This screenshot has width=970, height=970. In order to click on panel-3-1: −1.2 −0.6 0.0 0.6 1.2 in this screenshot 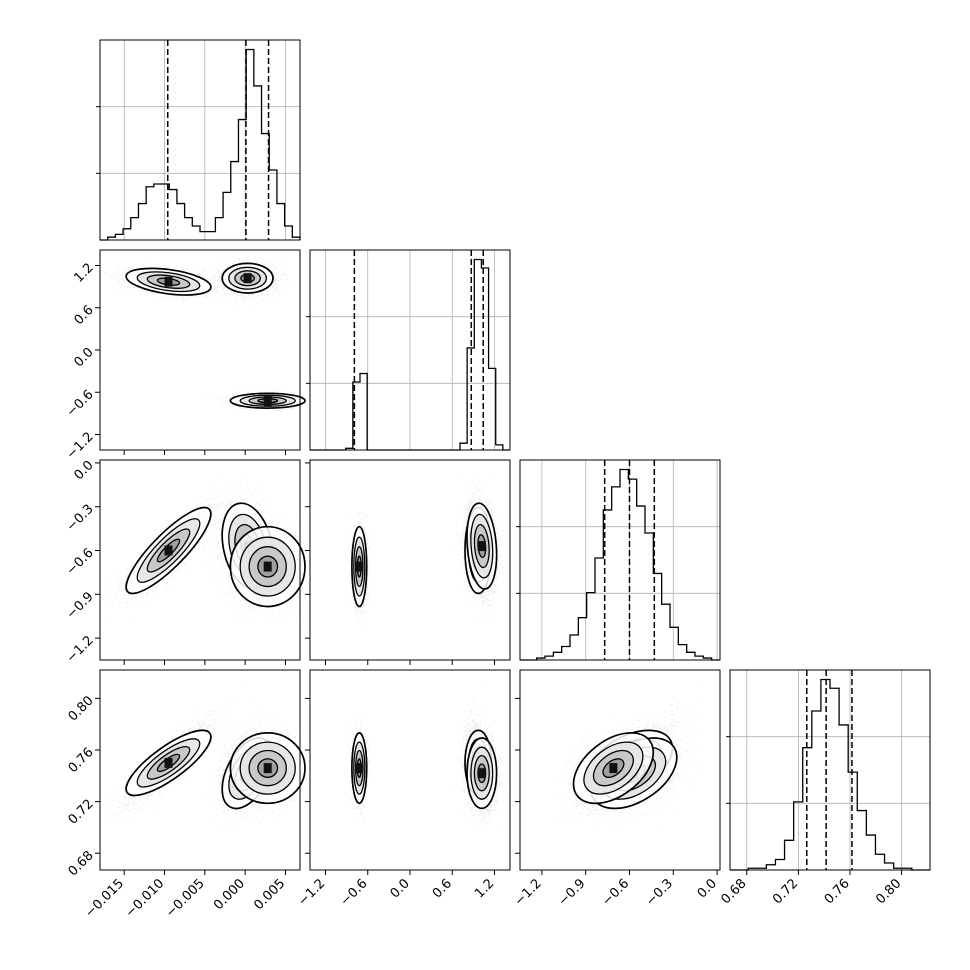, I will do `click(403, 789)`.